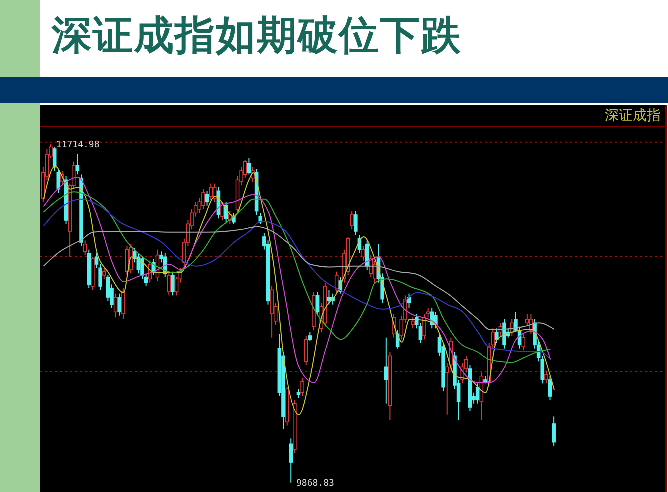 The height and width of the screenshot is (492, 668). What do you see at coordinates (315, 484) in the screenshot?
I see `annotation: 9868.83` at bounding box center [315, 484].